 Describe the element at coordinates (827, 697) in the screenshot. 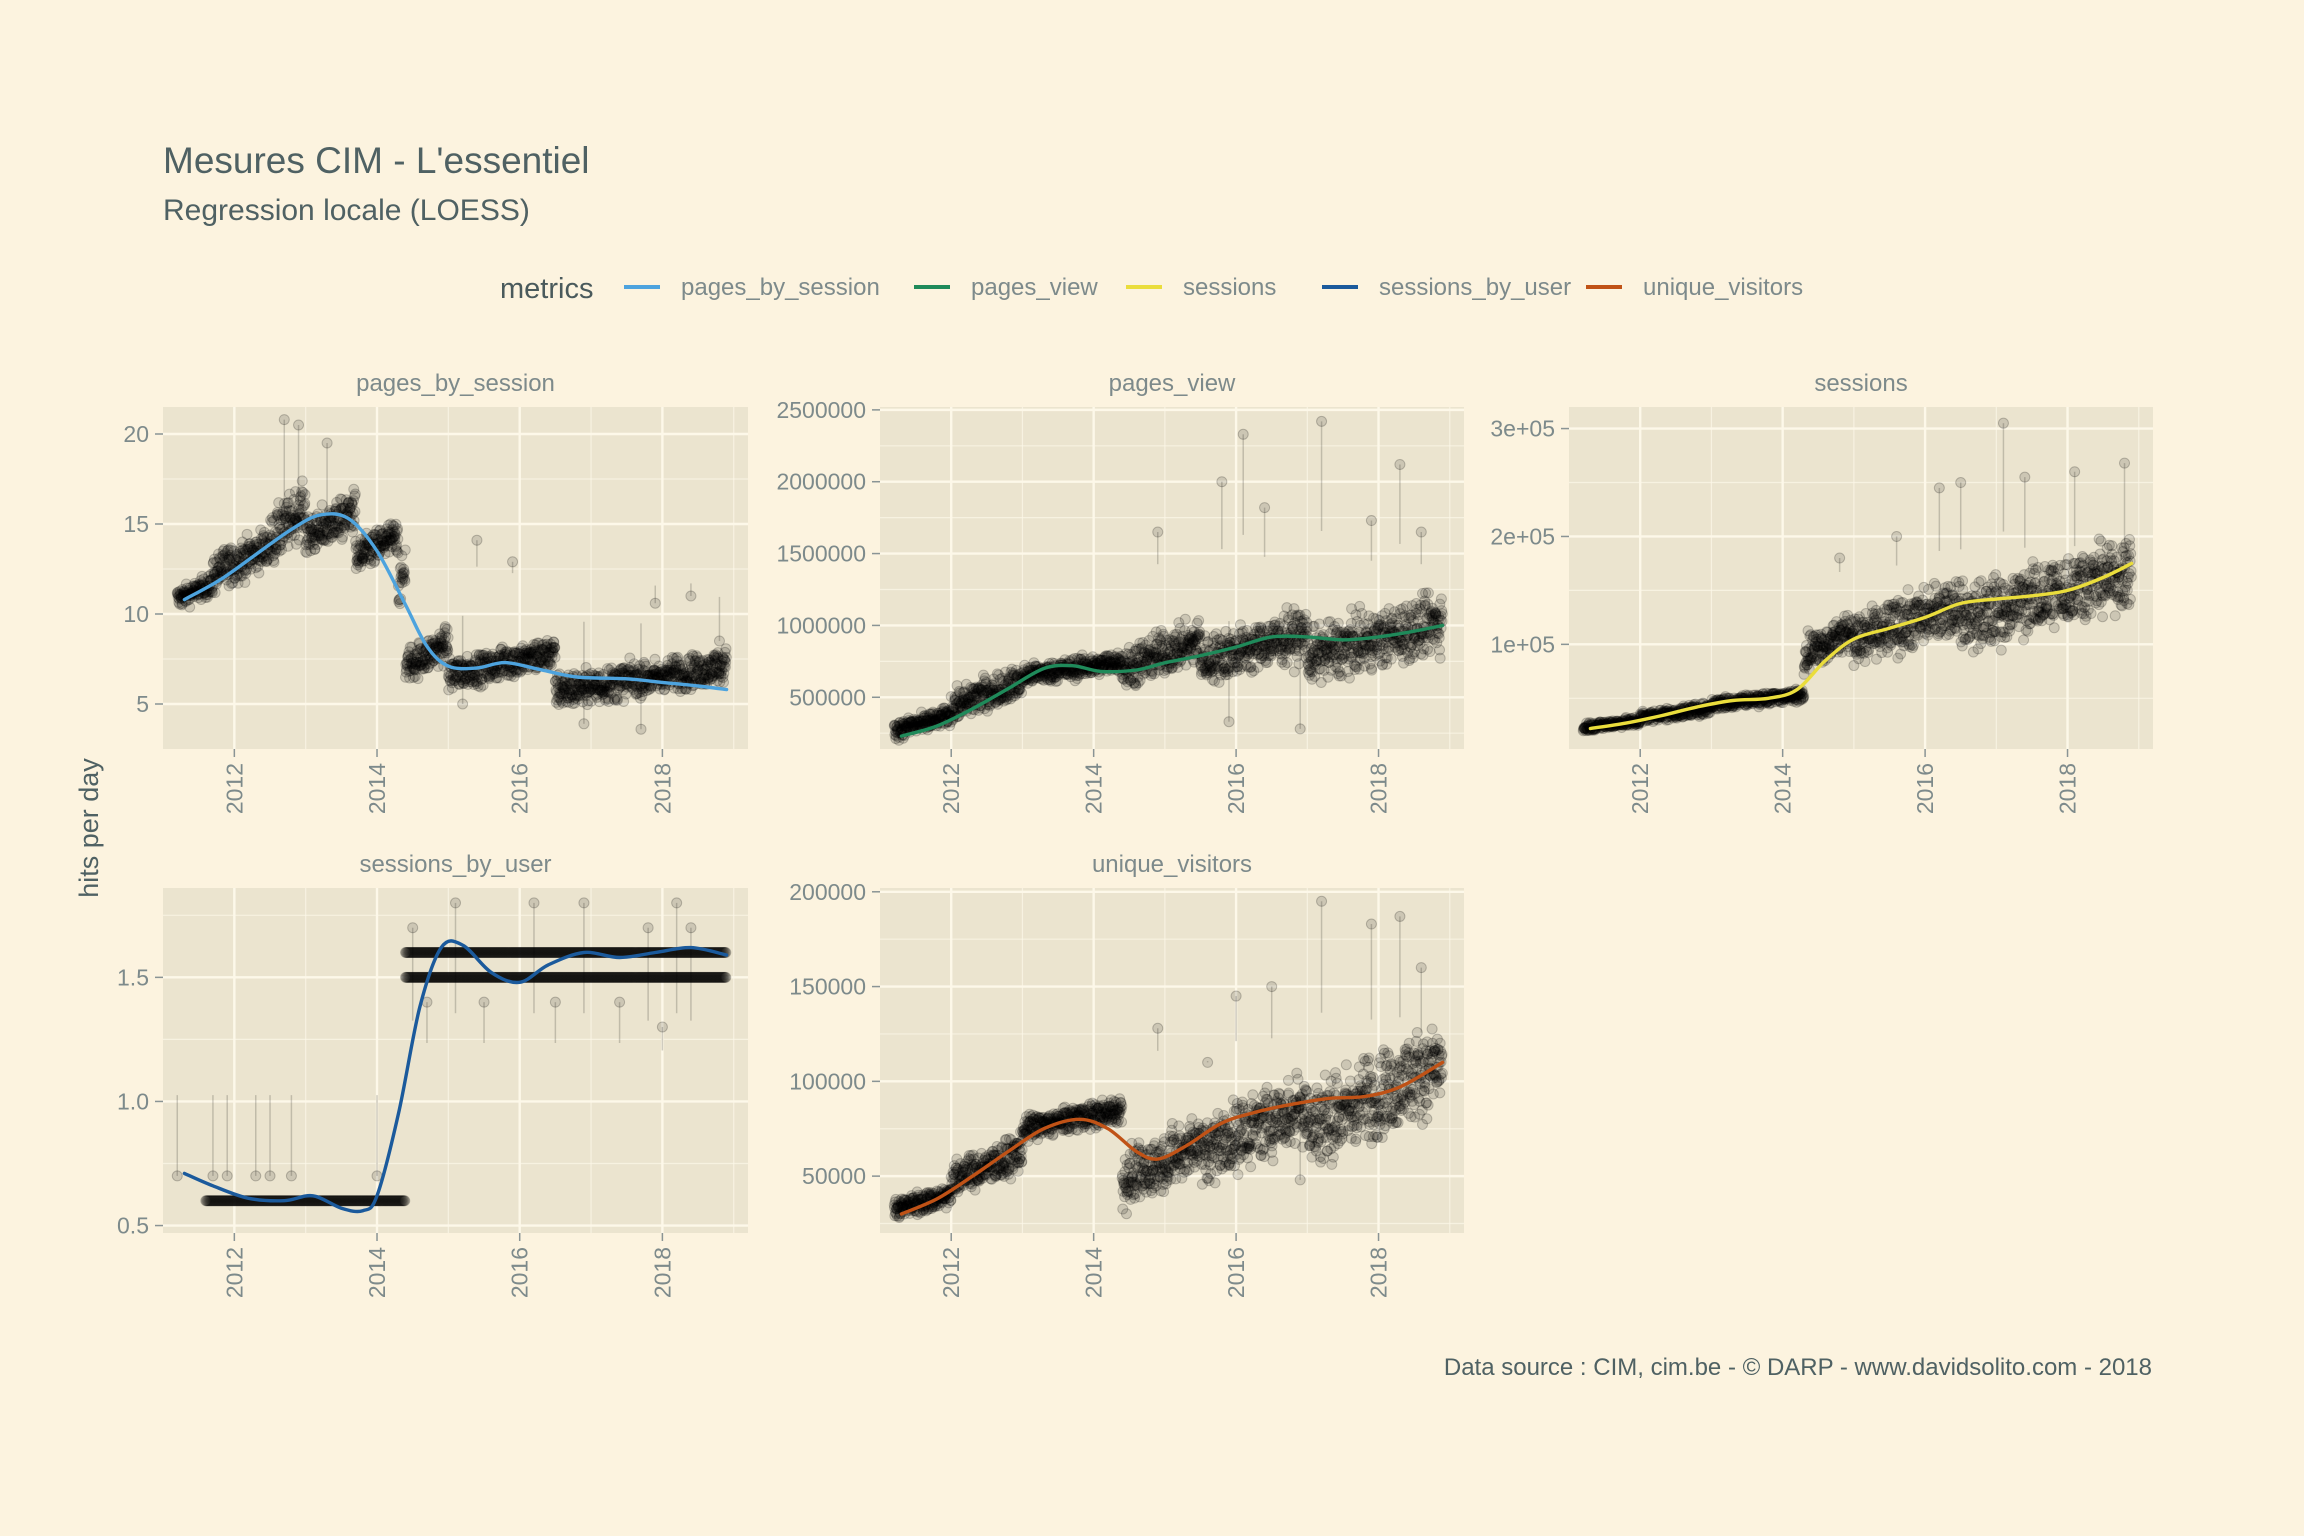

I see `y-tick-label: 500000` at that location.